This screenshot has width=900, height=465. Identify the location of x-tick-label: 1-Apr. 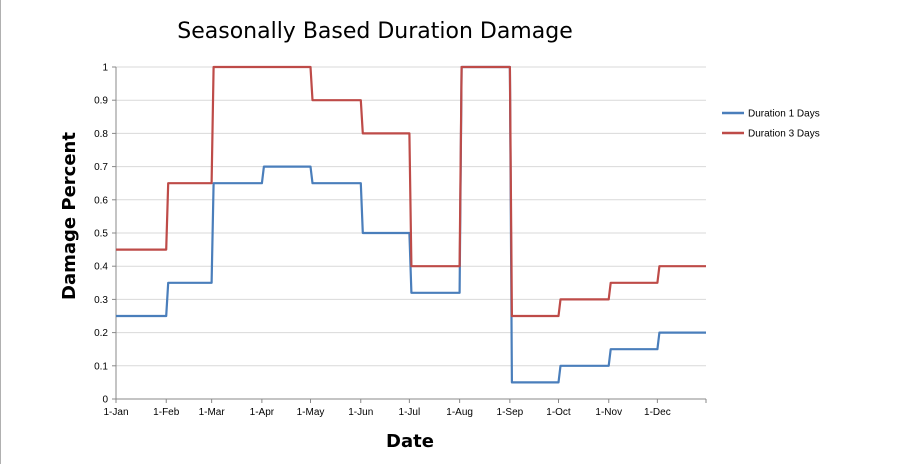
(262, 412).